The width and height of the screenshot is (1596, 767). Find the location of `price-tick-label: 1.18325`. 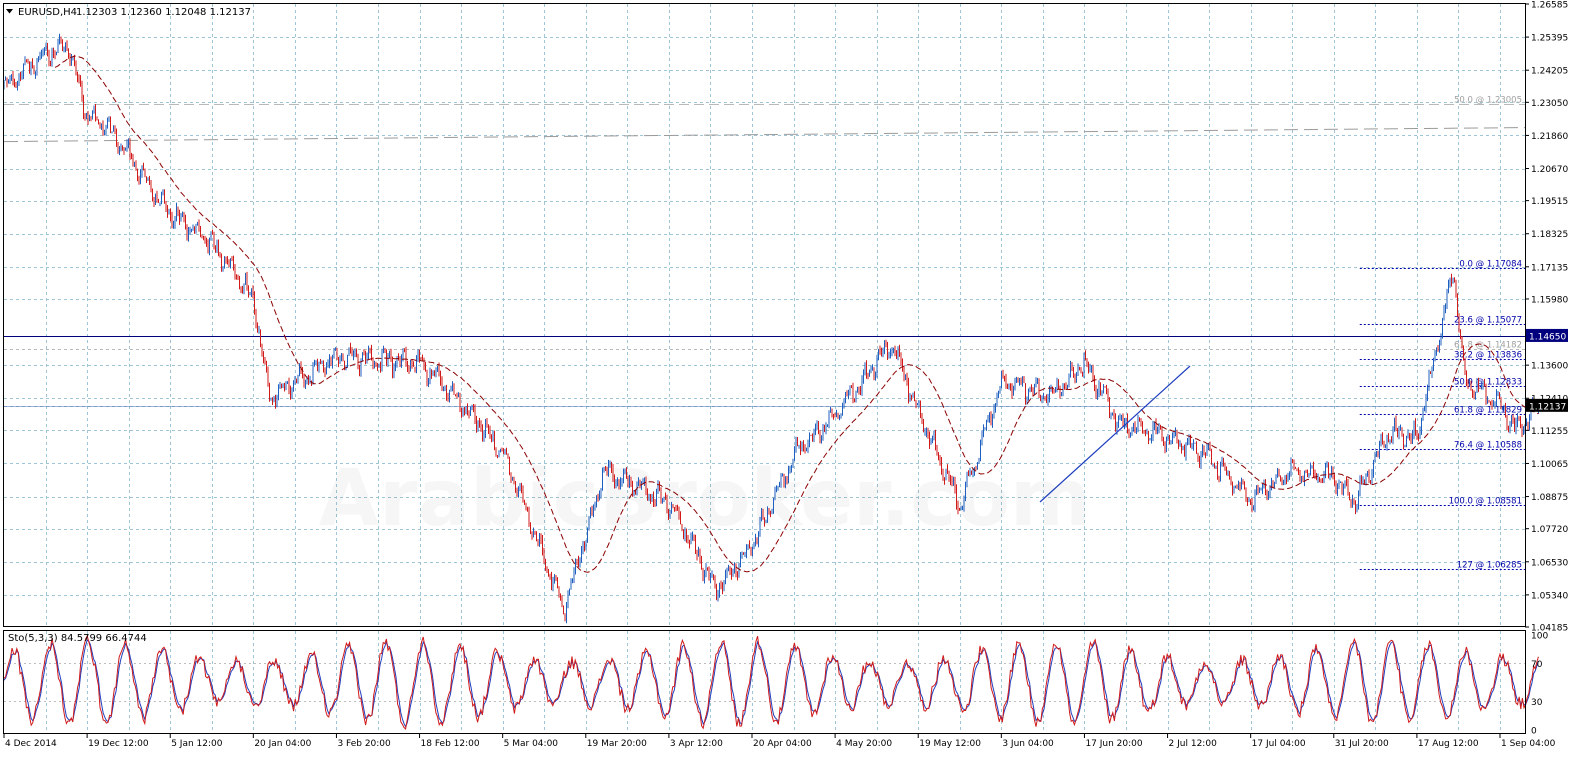

price-tick-label: 1.18325 is located at coordinates (1549, 235).